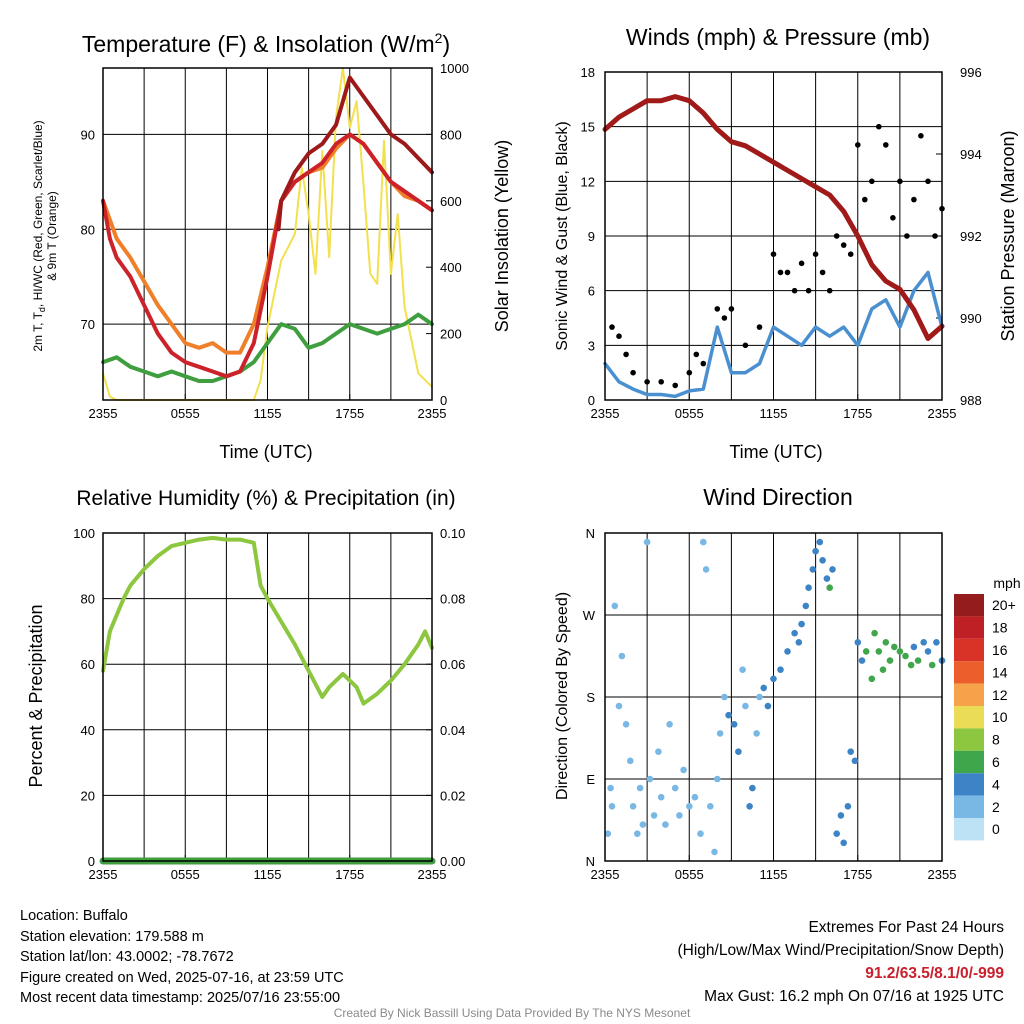  What do you see at coordinates (451, 201) in the screenshot?
I see `right-tick-label: 600` at bounding box center [451, 201].